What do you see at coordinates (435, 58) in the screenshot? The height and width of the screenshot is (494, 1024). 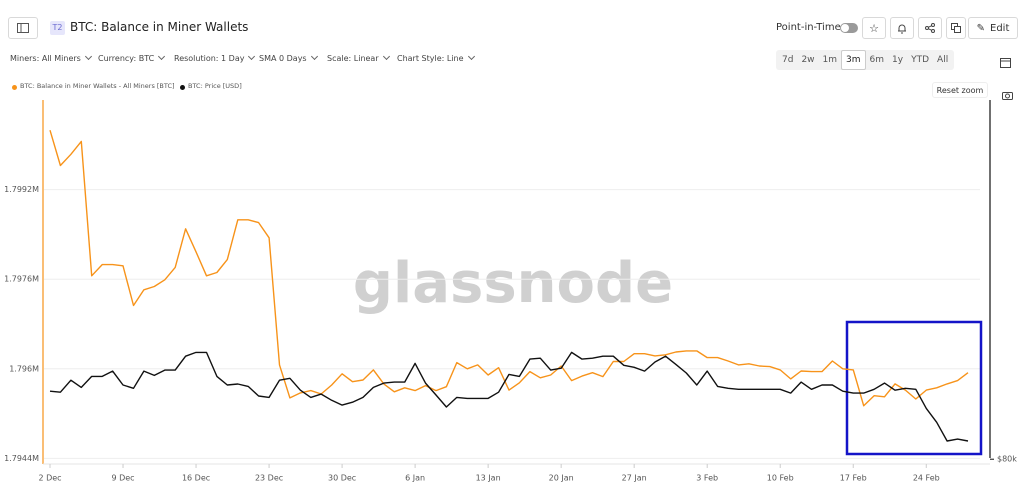 I see `filter-dropdown: Chart Style: Line` at bounding box center [435, 58].